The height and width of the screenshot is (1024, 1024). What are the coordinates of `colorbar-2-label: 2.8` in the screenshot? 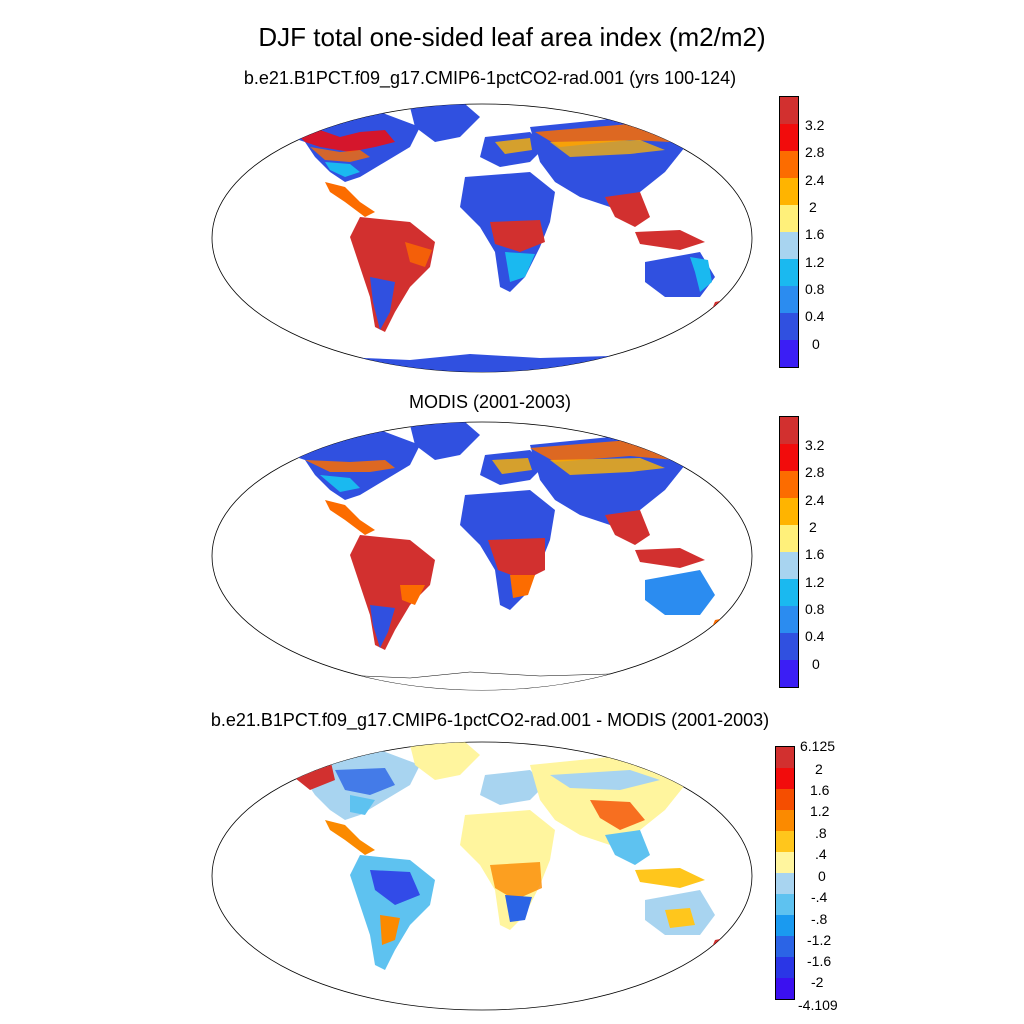 It's located at (815, 472).